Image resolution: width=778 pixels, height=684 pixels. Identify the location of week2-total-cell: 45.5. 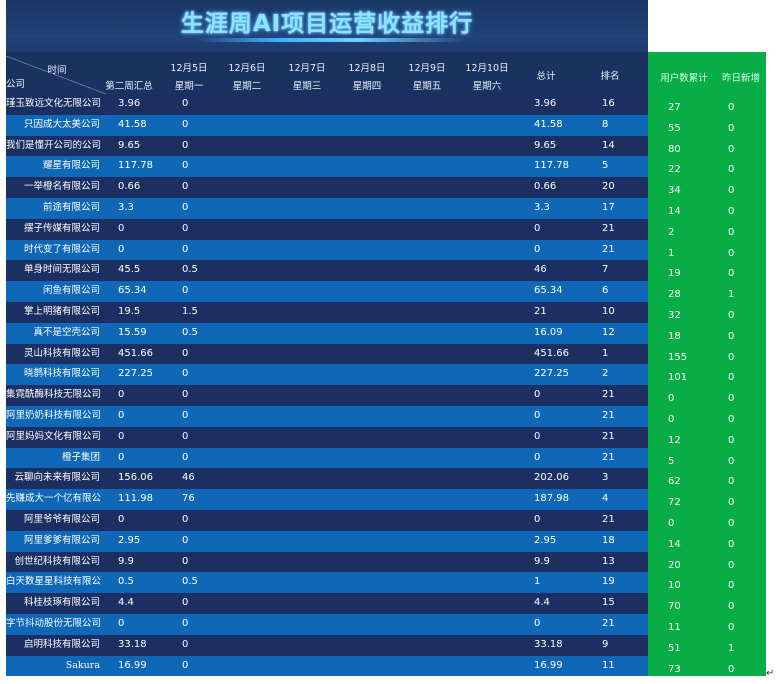
(129, 270).